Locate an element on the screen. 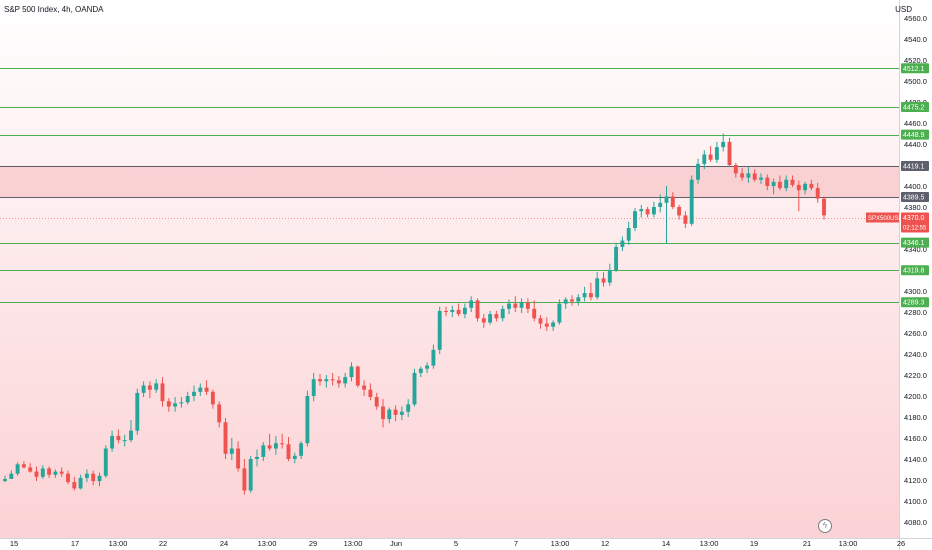 This screenshot has height=550, width=932. lightning-icon: ϟ is located at coordinates (825, 526).